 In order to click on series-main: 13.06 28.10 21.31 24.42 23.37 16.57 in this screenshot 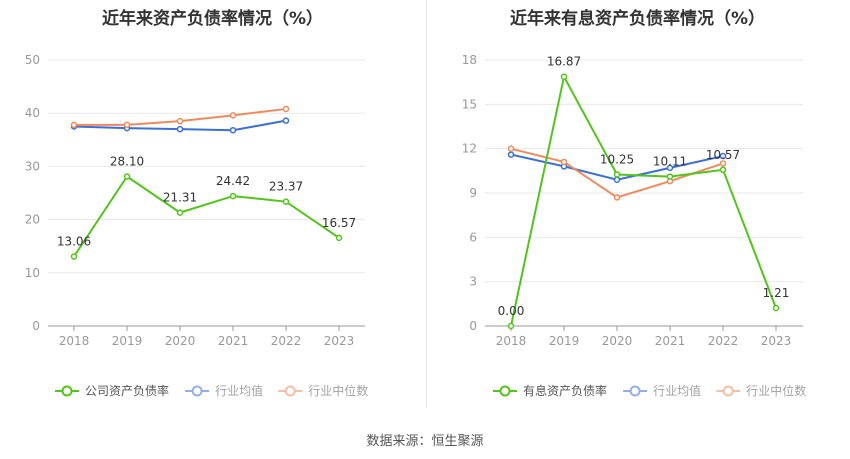, I will do `click(206, 207)`.